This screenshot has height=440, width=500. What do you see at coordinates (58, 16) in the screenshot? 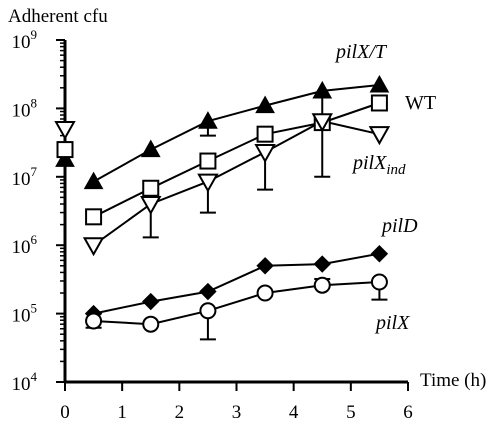
I see `y-axis-label: Adherent cfu` at bounding box center [58, 16].